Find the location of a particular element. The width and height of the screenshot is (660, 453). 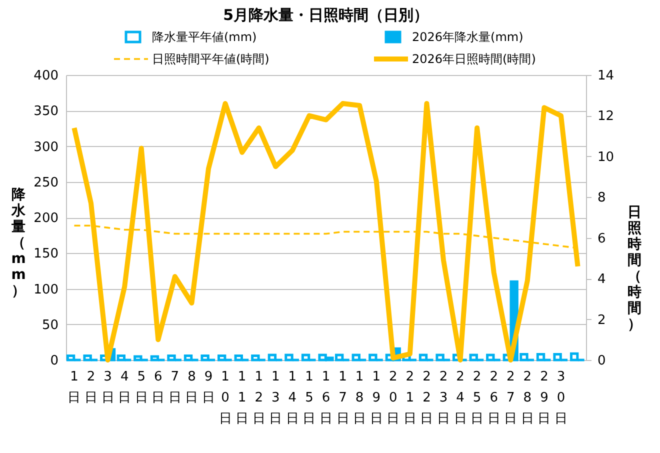

x-tick-label: 26日 is located at coordinates (493, 398).